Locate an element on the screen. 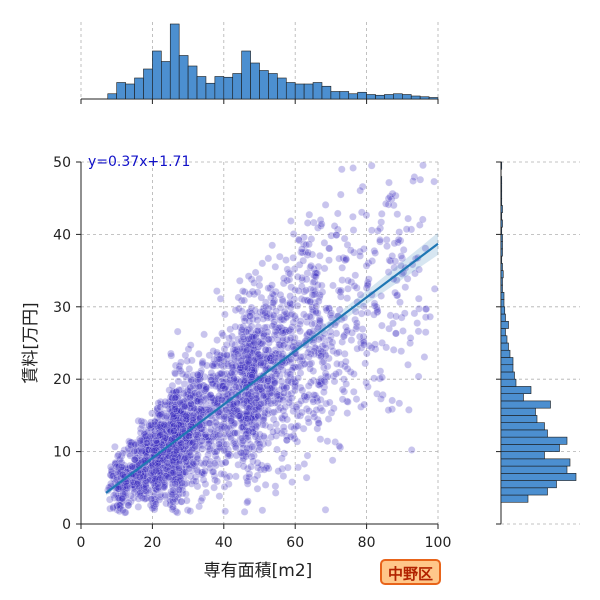 Image resolution: width=600 pixels, height=600 pixels. x-tick-label: 40 is located at coordinates (224, 543).